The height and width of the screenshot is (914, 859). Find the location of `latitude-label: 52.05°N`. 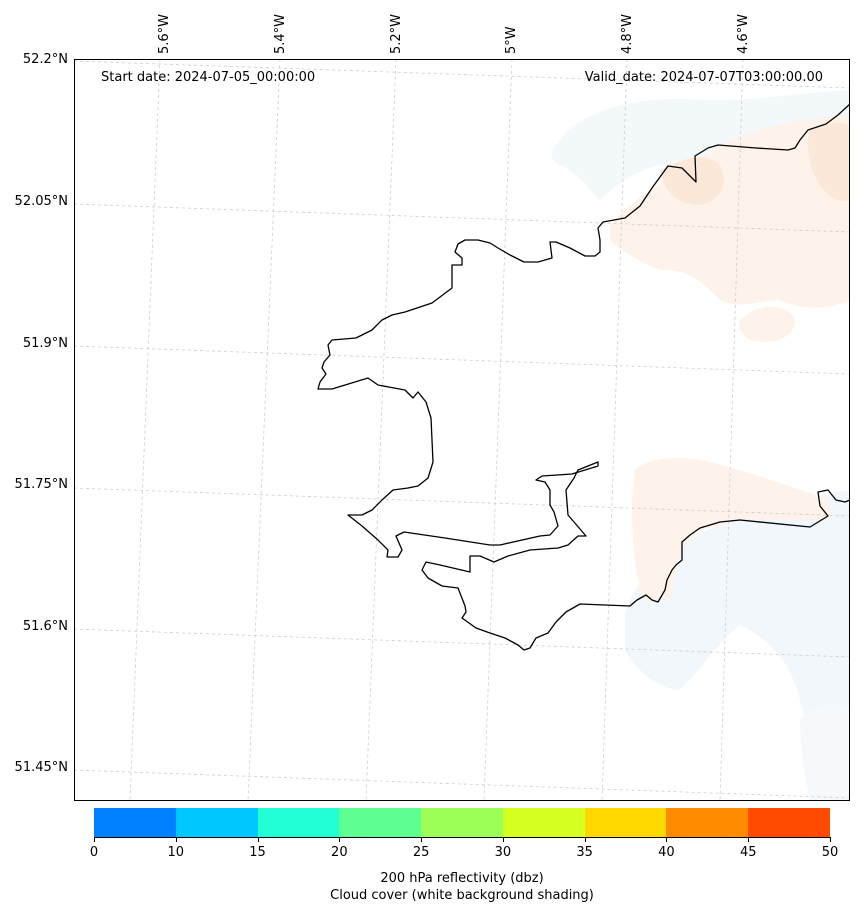

latitude-label: 52.05°N is located at coordinates (41, 201).